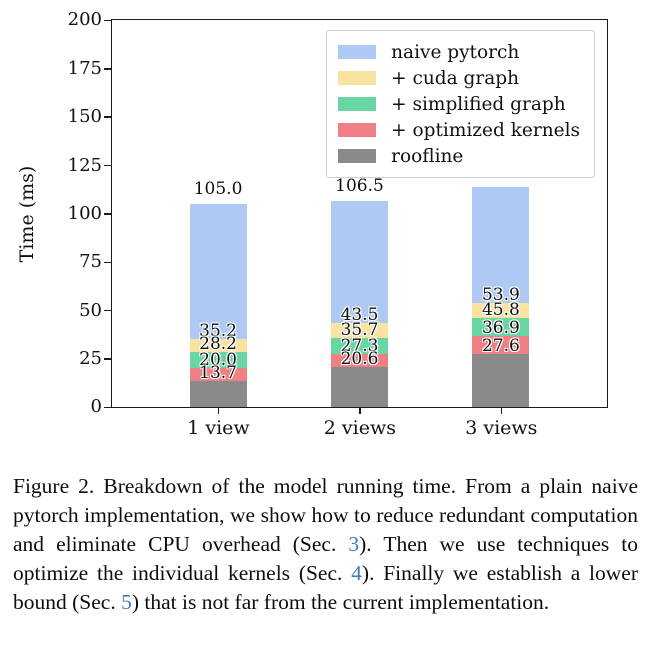 This screenshot has width=651, height=655. Describe the element at coordinates (126, 602) in the screenshot. I see `section-link: 5` at that location.